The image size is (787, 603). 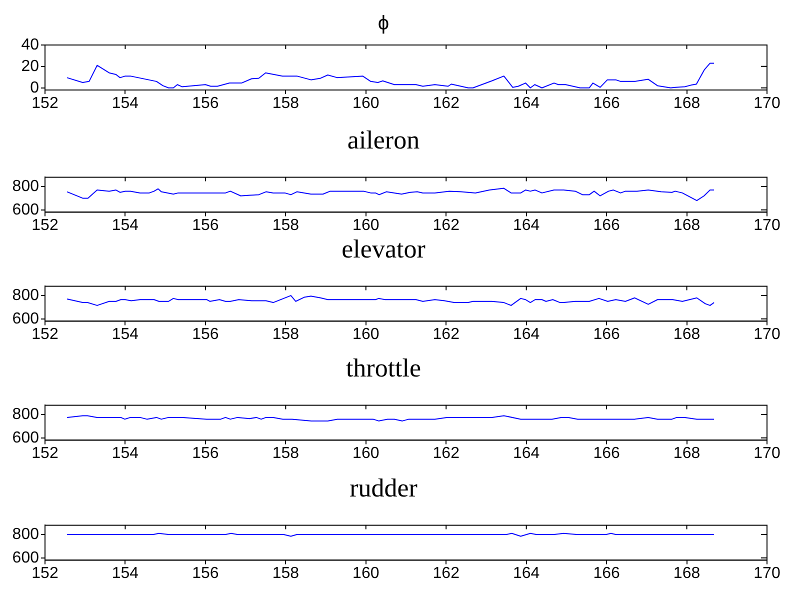 I want to click on y-tick-label: 20, so click(x=30, y=66).